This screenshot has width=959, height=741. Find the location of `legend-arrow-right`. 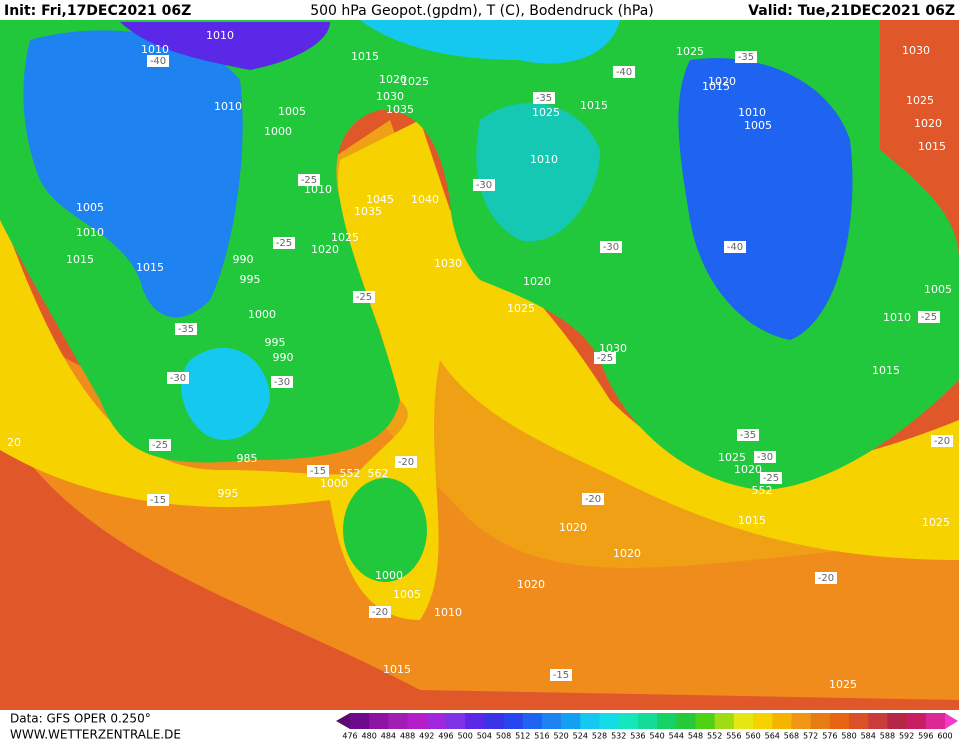

legend-arrow-right is located at coordinates (951, 721).